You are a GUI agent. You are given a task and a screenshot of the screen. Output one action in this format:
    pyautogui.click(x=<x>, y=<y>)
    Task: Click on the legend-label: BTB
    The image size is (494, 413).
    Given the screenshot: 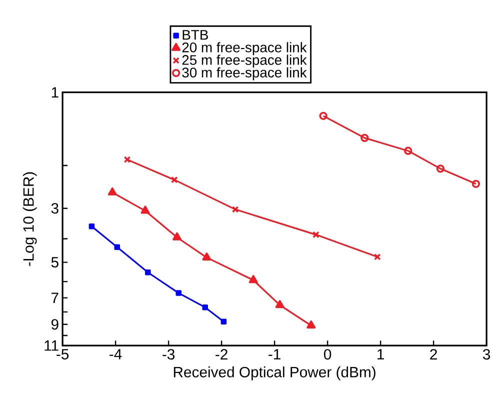 What is the action you would take?
    pyautogui.click(x=195, y=35)
    